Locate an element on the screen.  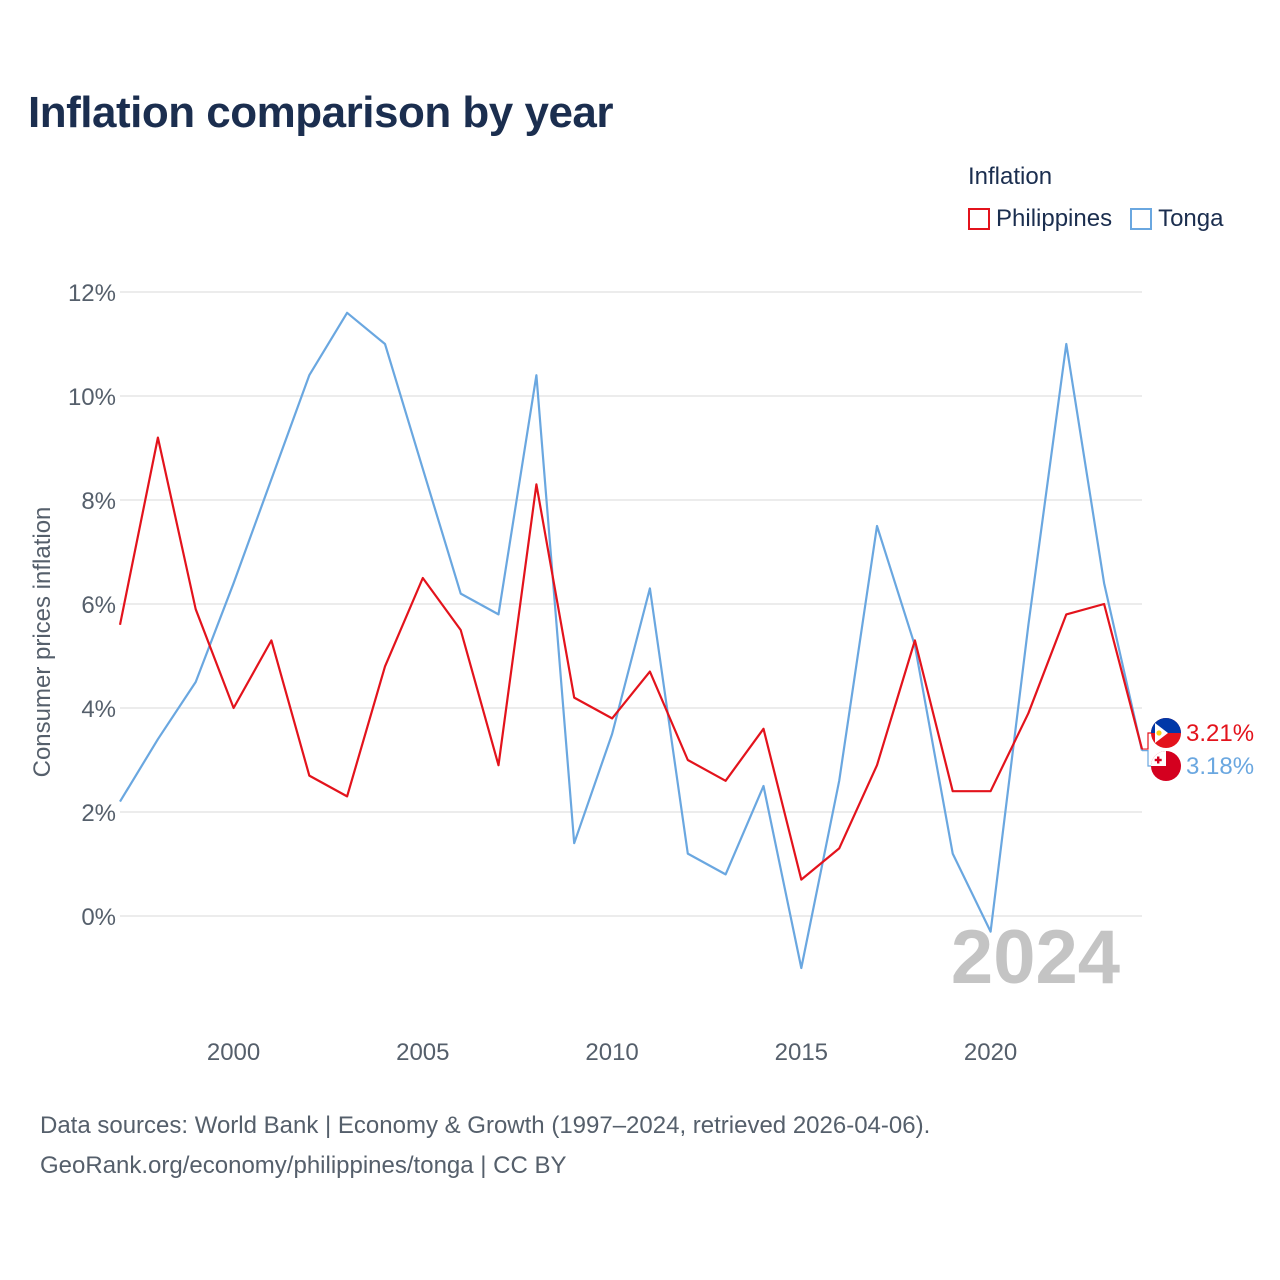
x-tick-label: 2005 is located at coordinates (422, 1052).